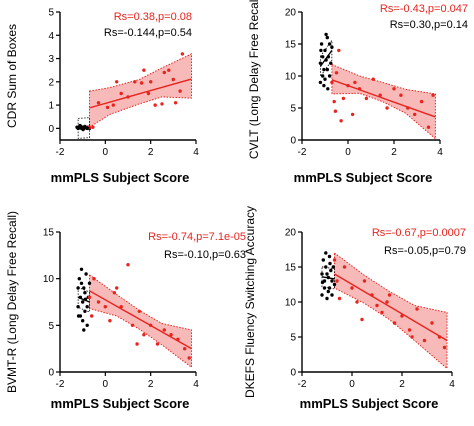 Image resolution: width=474 pixels, height=426 pixels. Describe the element at coordinates (419, 233) in the screenshot. I see `stat-annotation-red: Rs=-0.67,p=0.0007` at that location.